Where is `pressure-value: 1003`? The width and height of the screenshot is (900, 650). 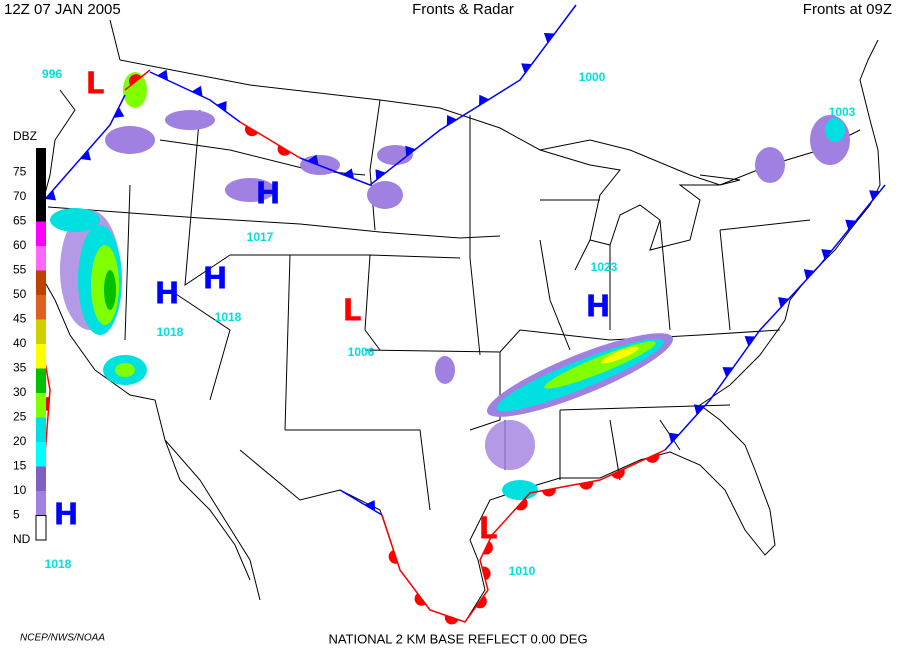 pressure-value: 1003 is located at coordinates (842, 112).